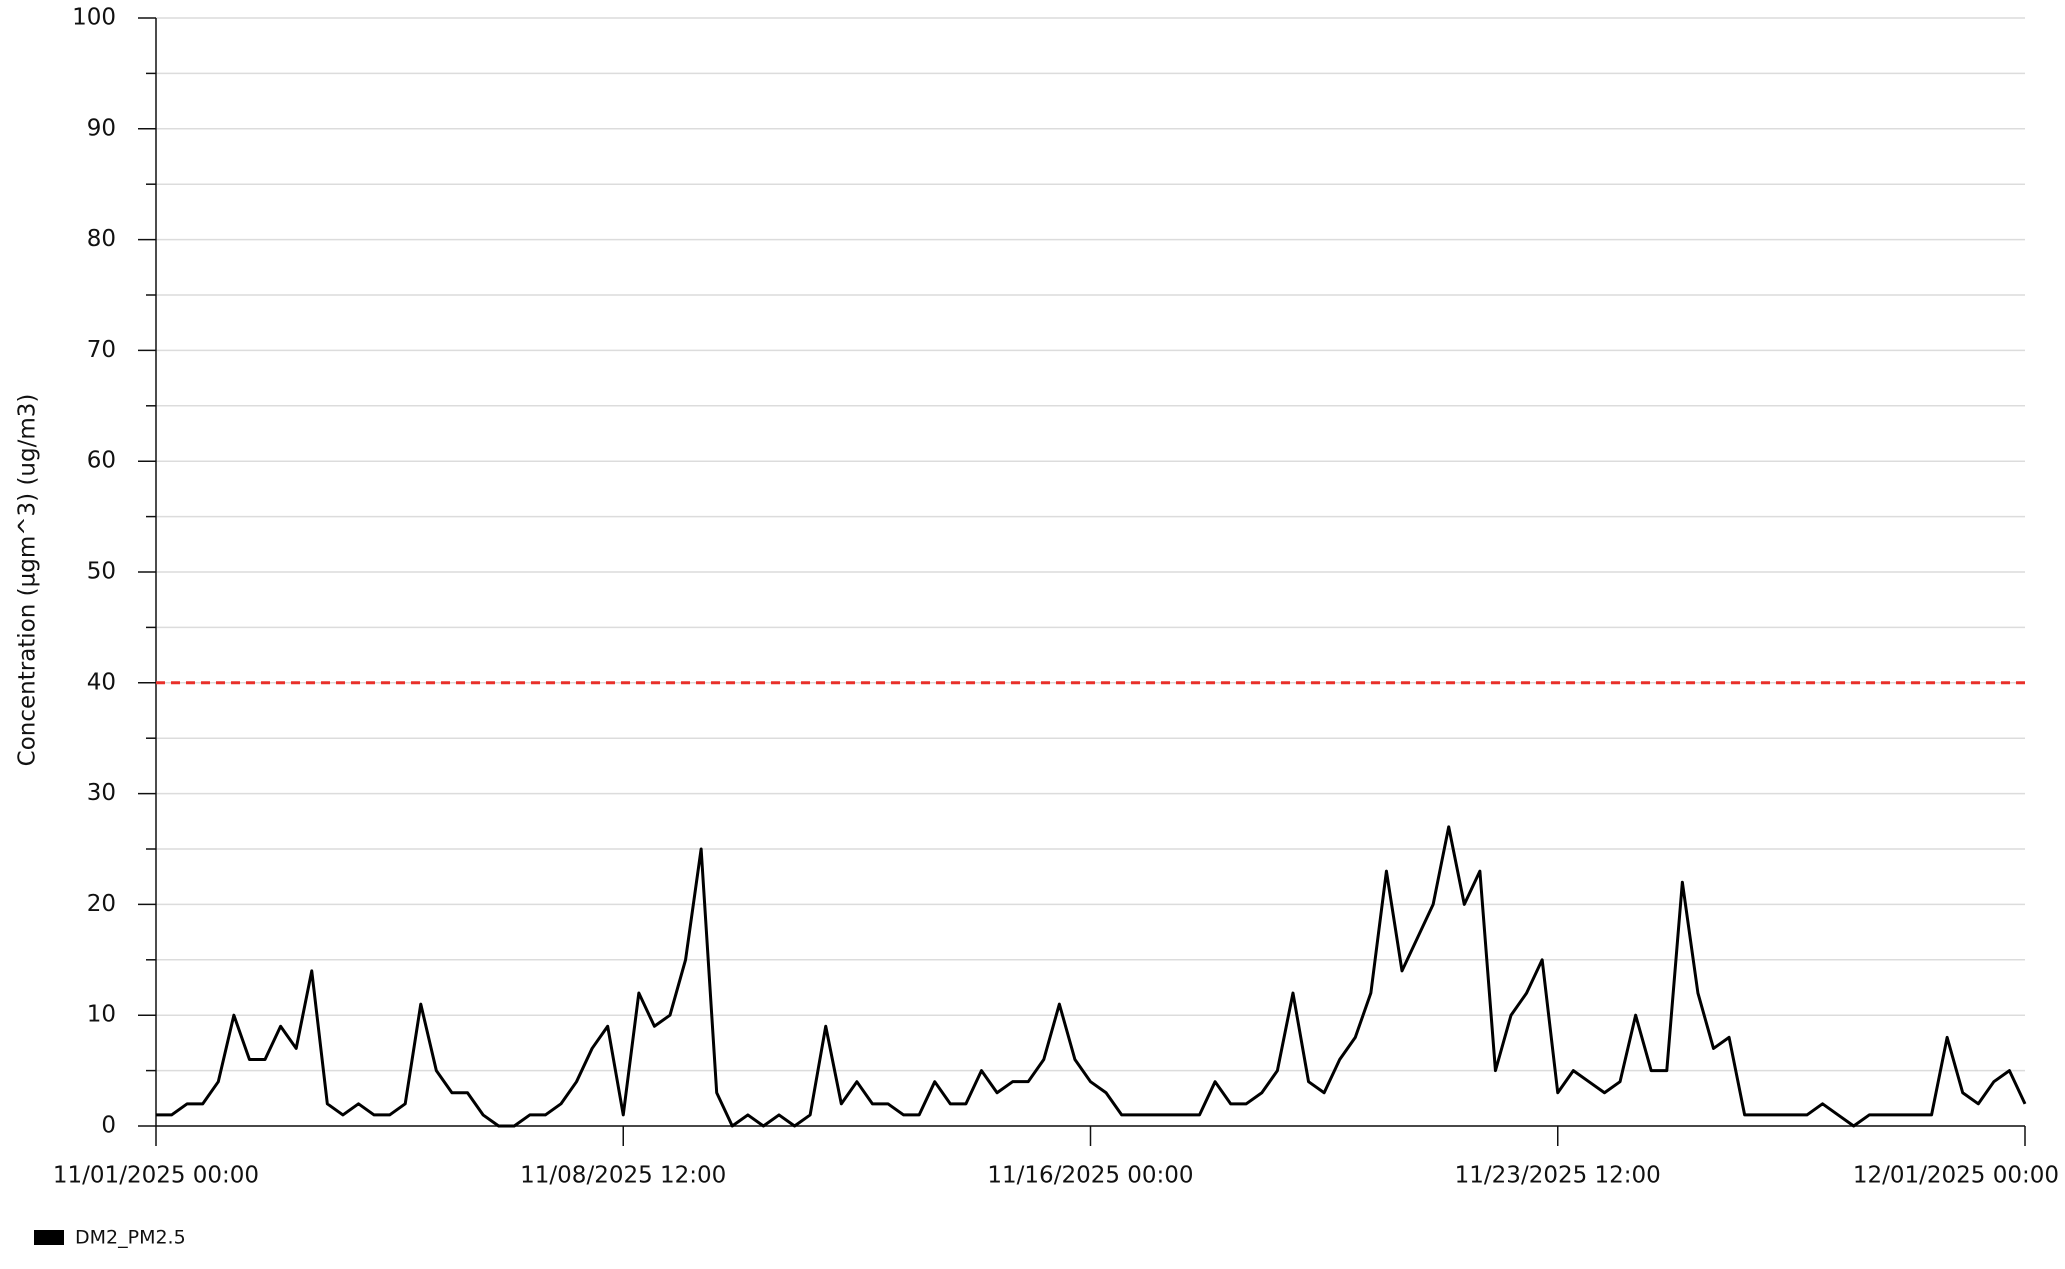 The height and width of the screenshot is (1269, 2065). I want to click on y-tick-label: 0, so click(108, 1126).